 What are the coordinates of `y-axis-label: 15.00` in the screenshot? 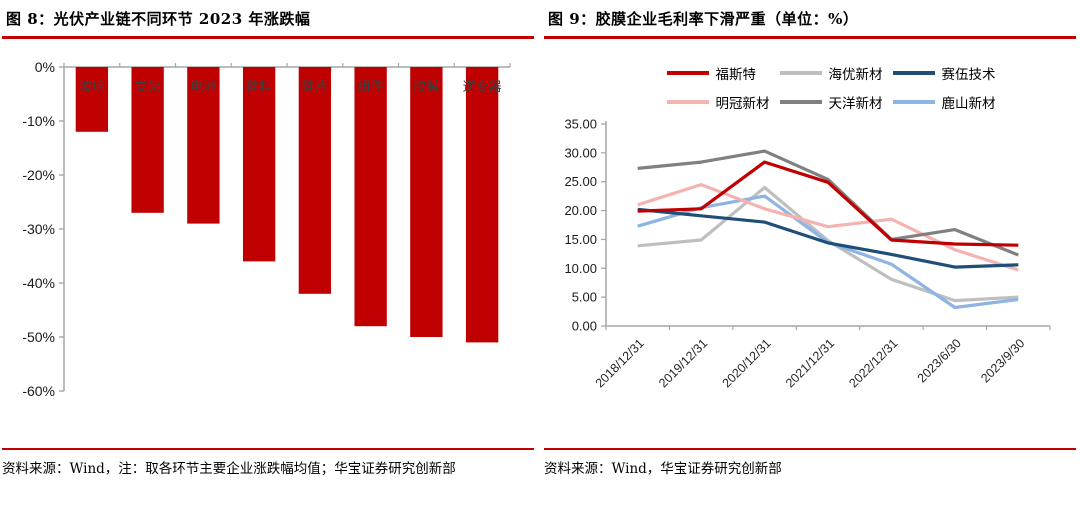 It's located at (580, 239).